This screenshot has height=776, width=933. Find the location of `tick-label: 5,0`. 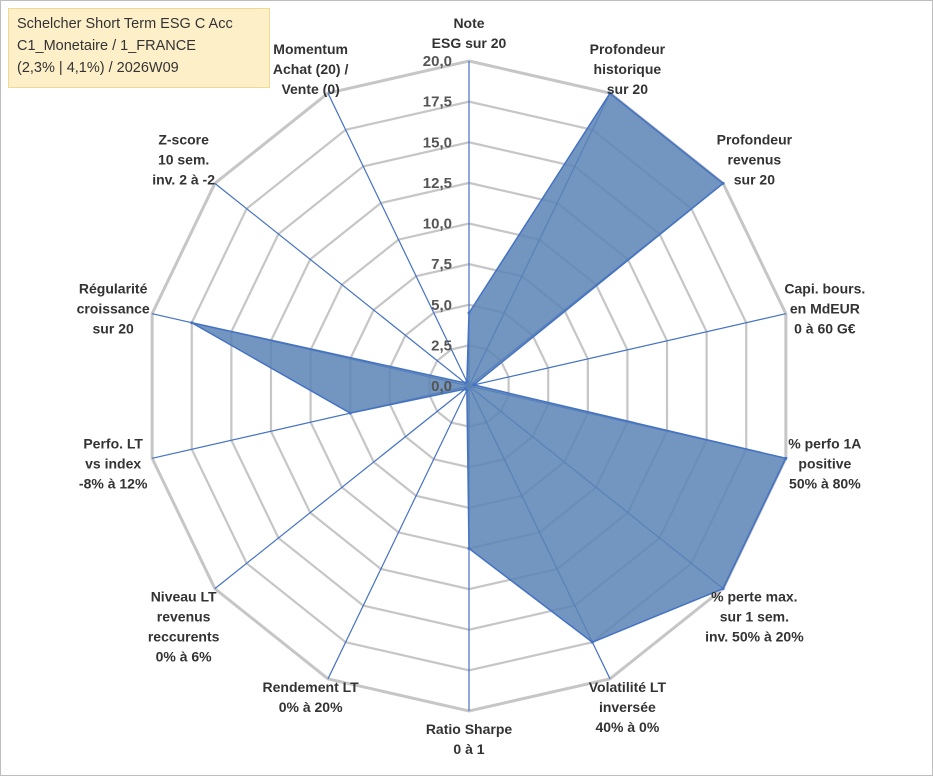

tick-label: 5,0 is located at coordinates (441, 305).